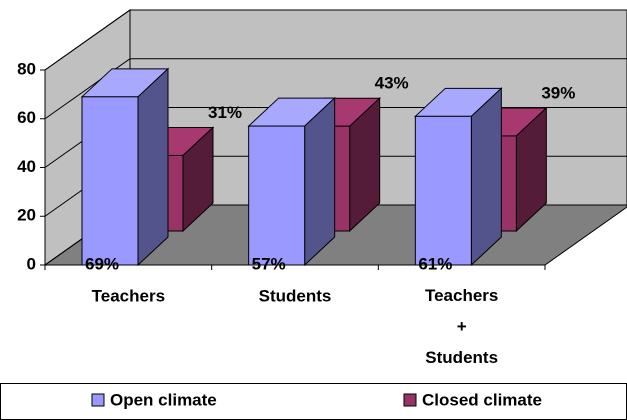  Describe the element at coordinates (558, 92) in the screenshot. I see `data-label: 39%` at that location.